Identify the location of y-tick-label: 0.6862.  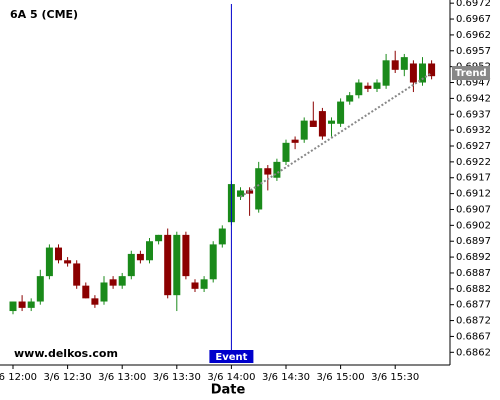
(473, 352).